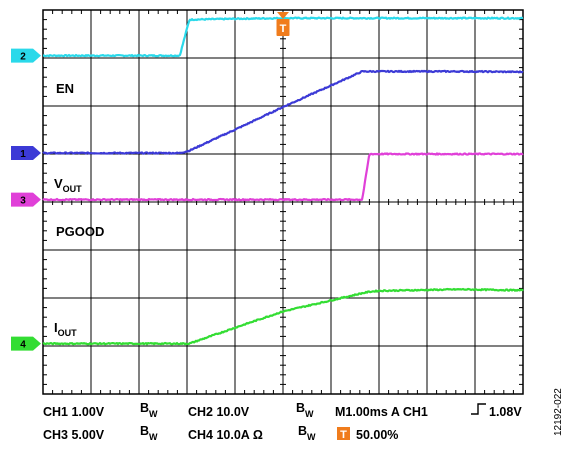 This screenshot has width=575, height=451. Describe the element at coordinates (23, 57) in the screenshot. I see `channel-marker-number: 2` at that location.